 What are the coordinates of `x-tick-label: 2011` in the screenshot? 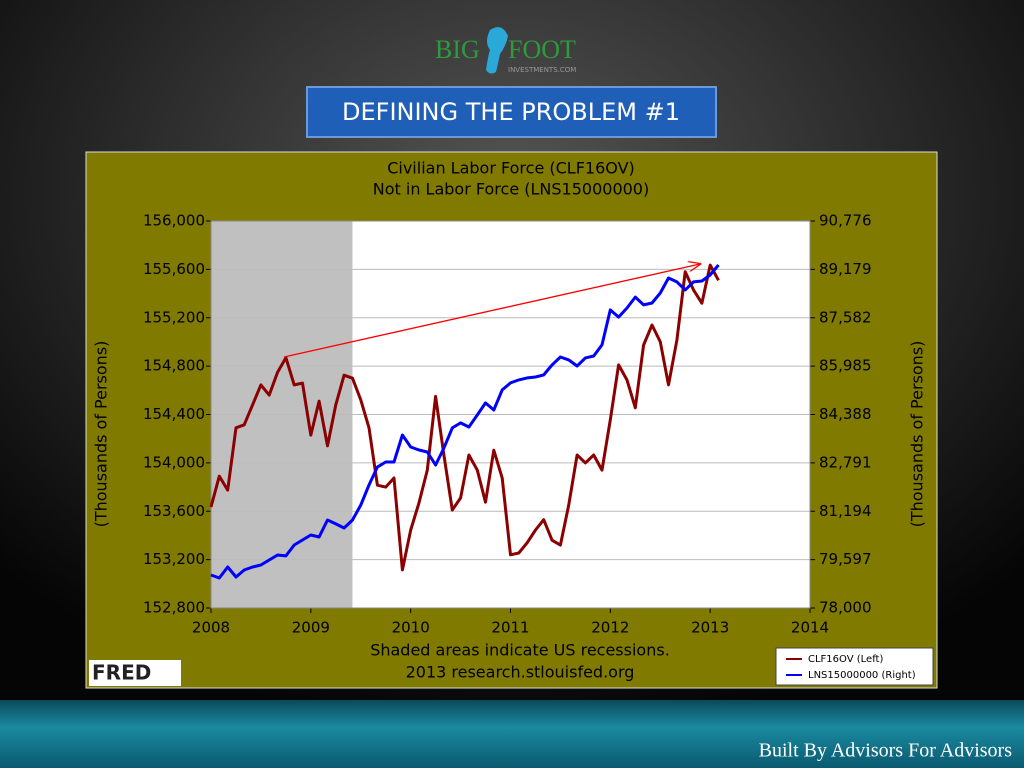 It's located at (510, 628).